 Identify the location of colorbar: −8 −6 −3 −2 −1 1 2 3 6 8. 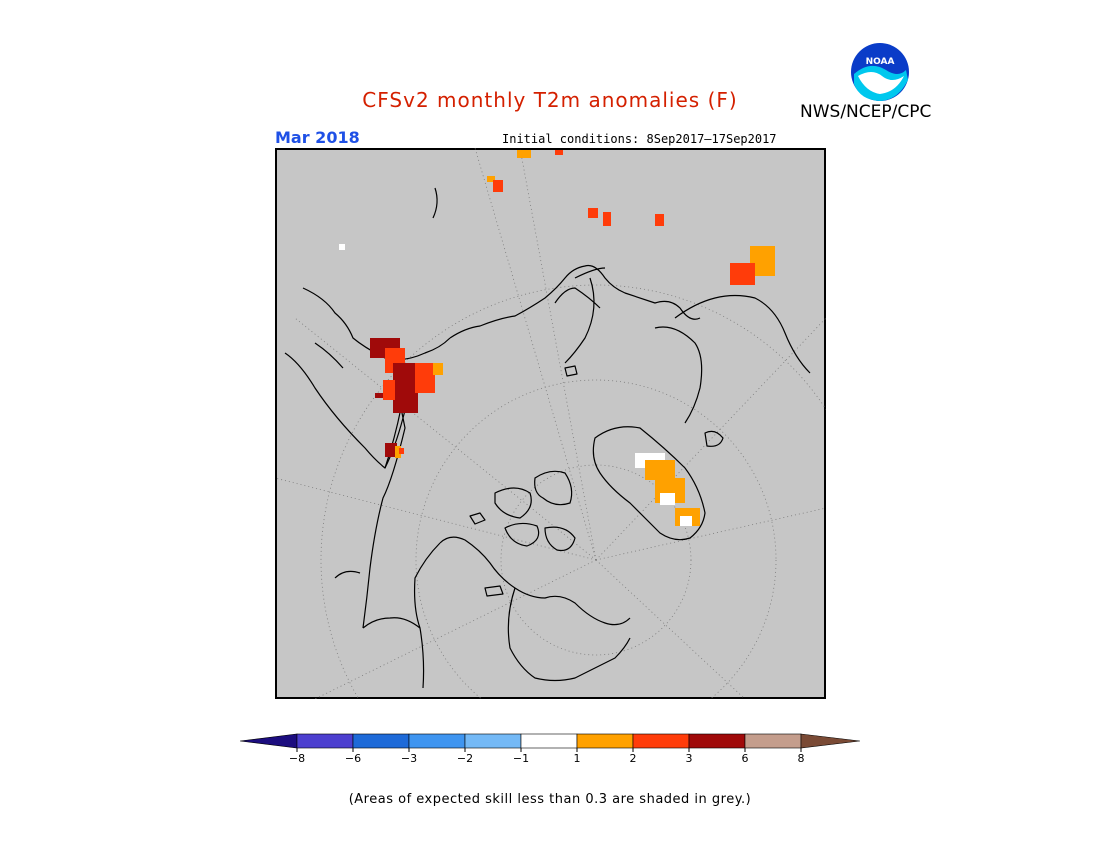
(550, 749).